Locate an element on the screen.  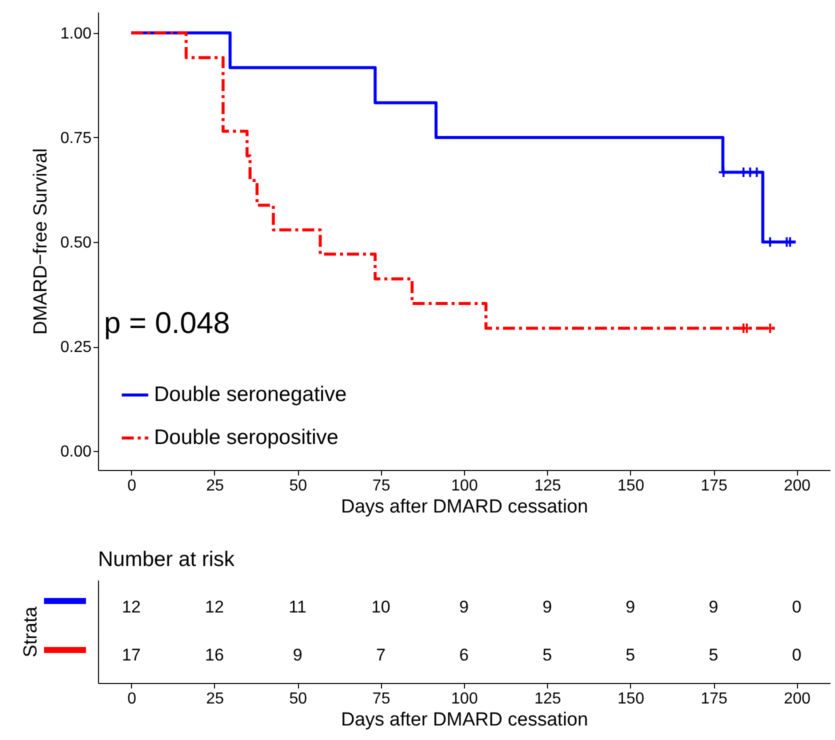
legend-label: Double seropositive is located at coordinates (246, 437).